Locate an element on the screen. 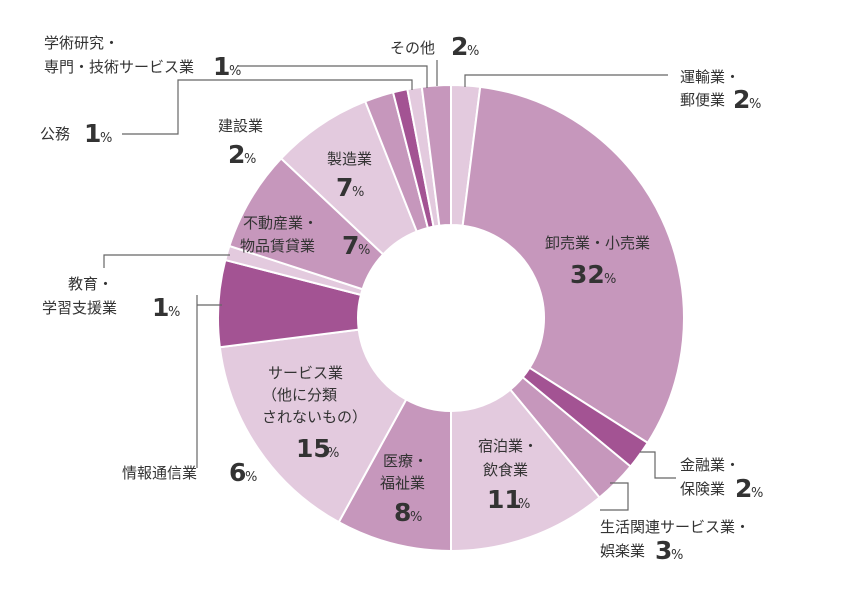 The width and height of the screenshot is (850, 600). leader-line-academic is located at coordinates (333, 76).